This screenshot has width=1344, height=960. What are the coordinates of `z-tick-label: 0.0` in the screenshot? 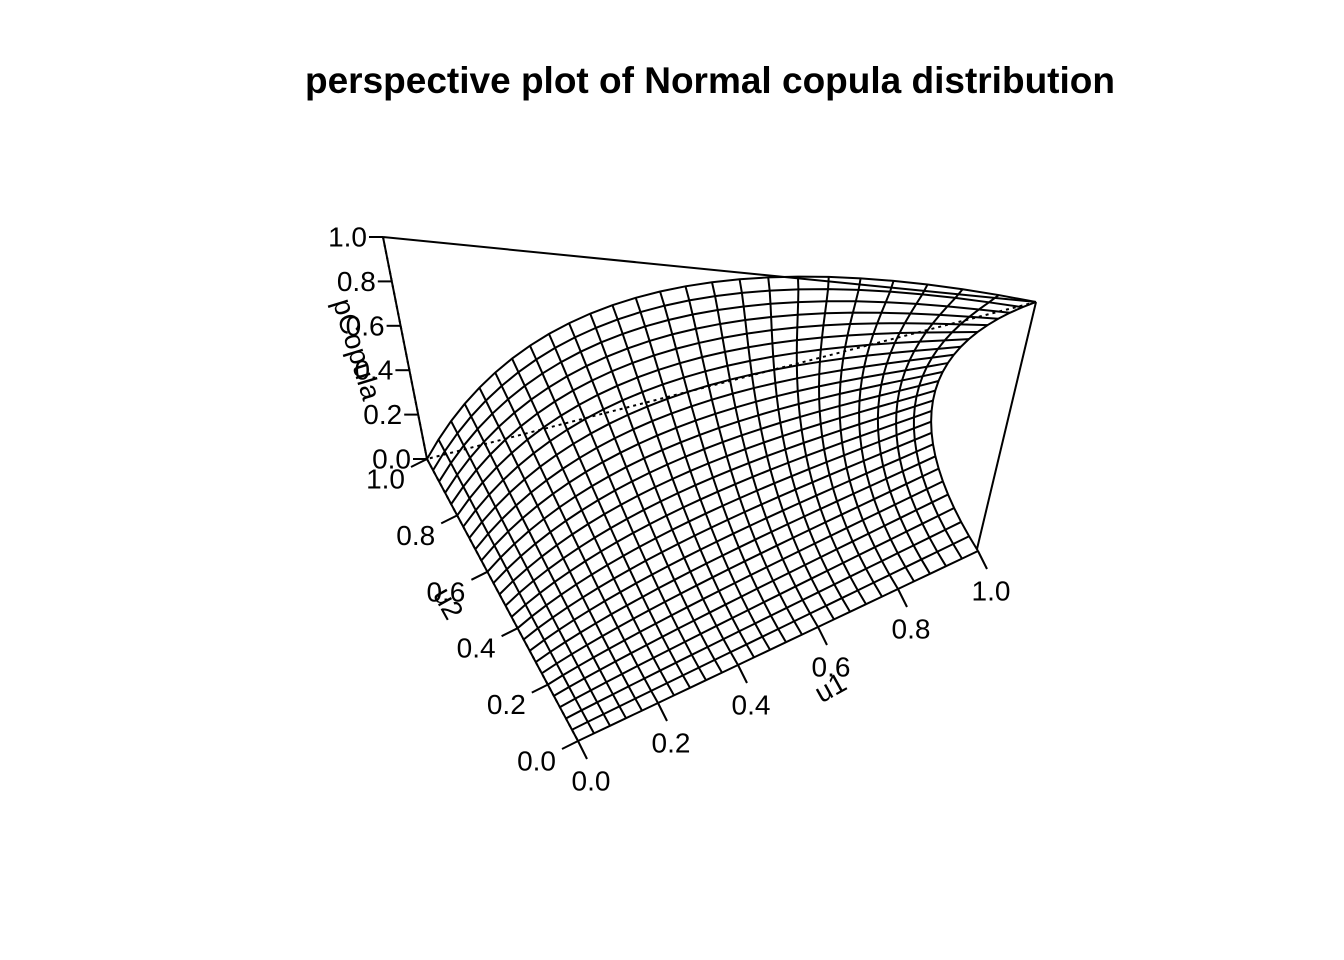 It's located at (391, 459).